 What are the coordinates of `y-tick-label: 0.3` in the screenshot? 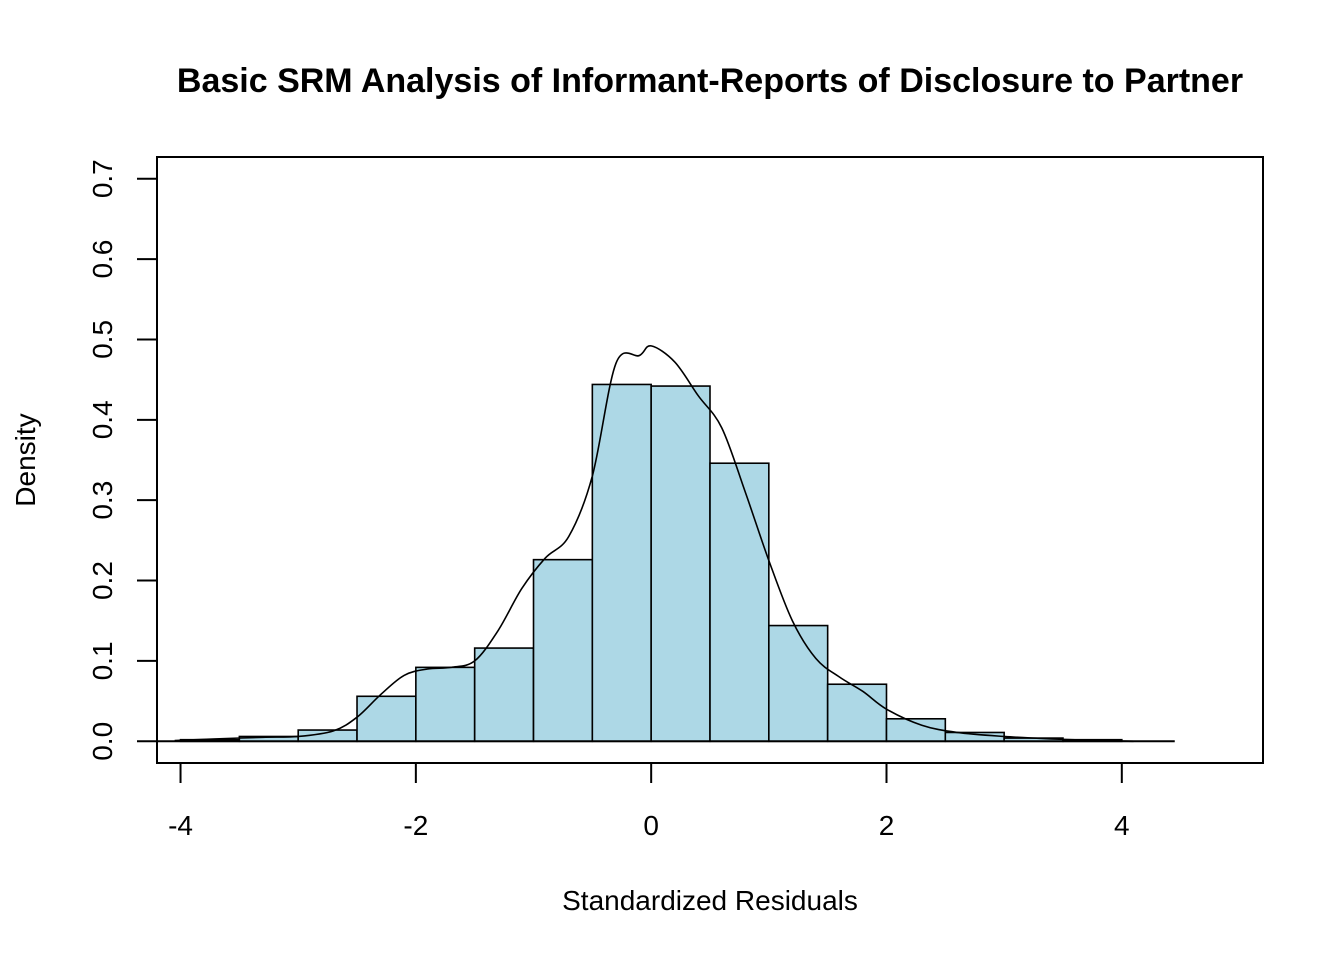 It's located at (102, 500).